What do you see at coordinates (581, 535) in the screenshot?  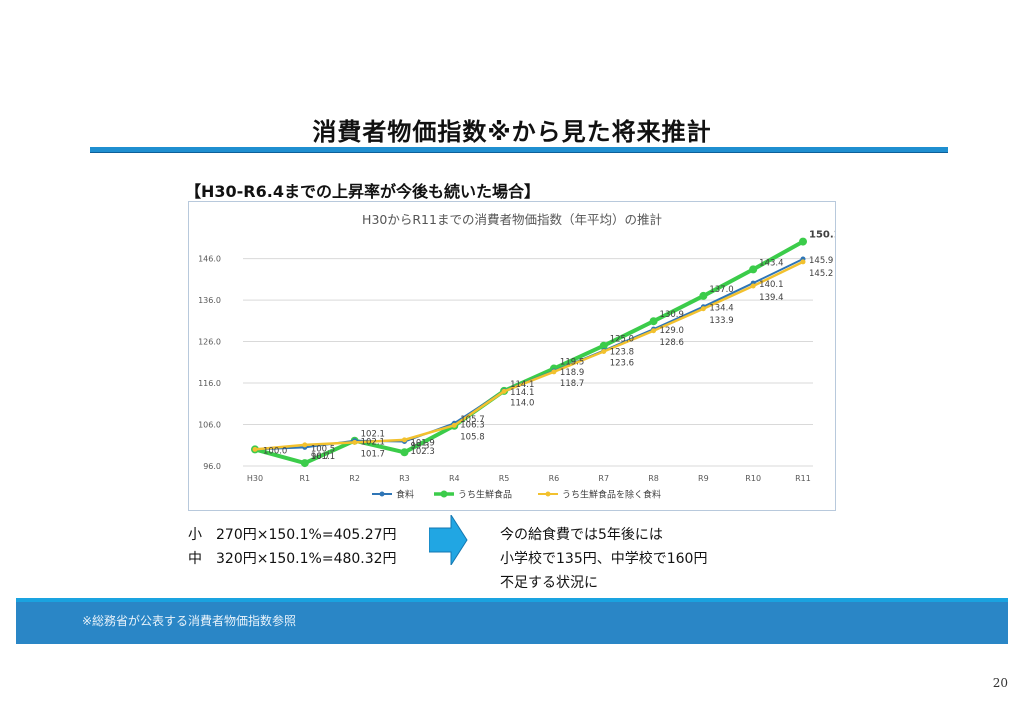 I see `outcome-line-1: 今の給食費では5年後には` at bounding box center [581, 535].